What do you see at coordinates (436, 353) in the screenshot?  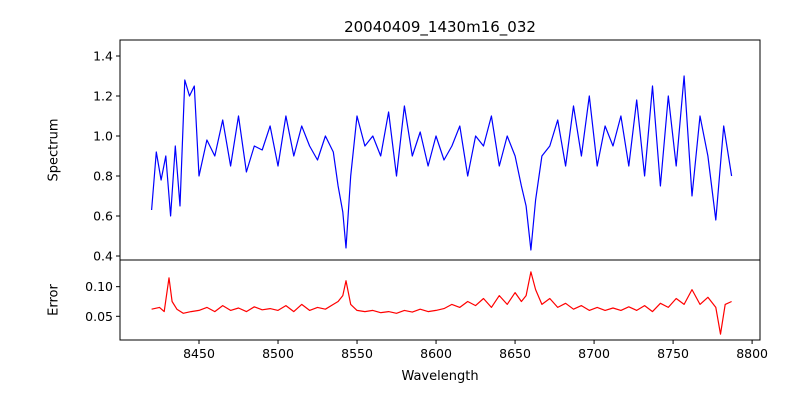 I see `x-tick-label: 8600` at bounding box center [436, 353].